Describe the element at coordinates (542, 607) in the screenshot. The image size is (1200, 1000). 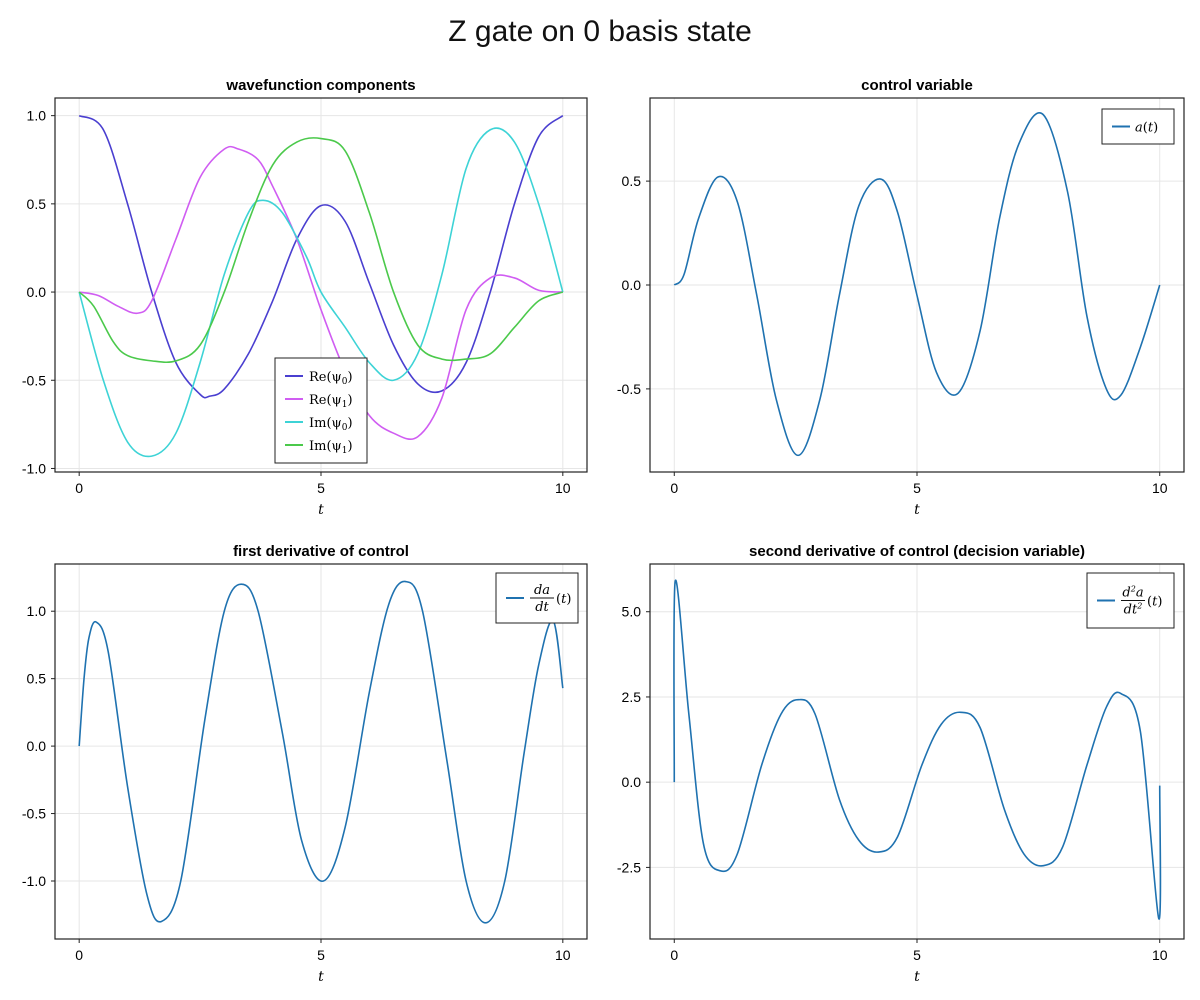
I see `svg-text: dt` at that location.